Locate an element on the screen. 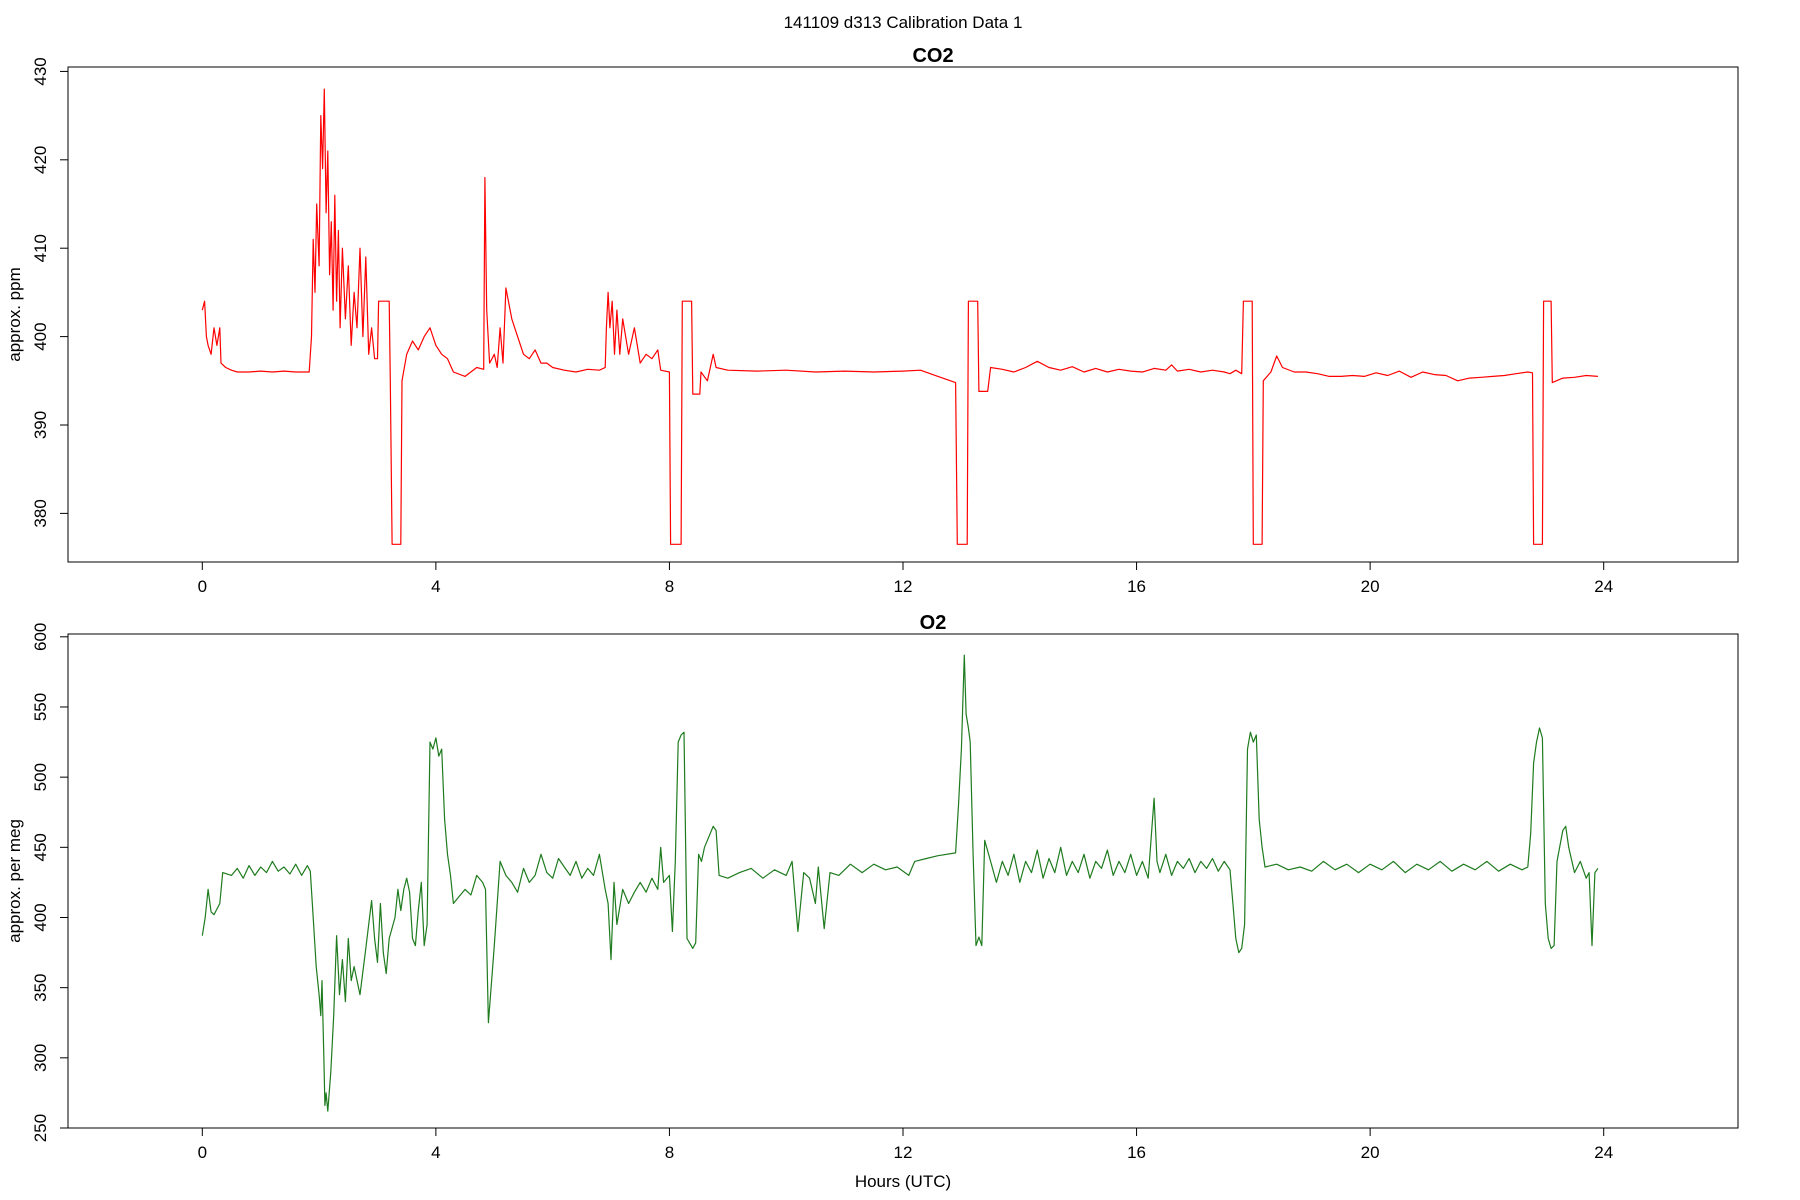 The width and height of the screenshot is (1800, 1200). co2-x-tick-label: 12 is located at coordinates (903, 586).